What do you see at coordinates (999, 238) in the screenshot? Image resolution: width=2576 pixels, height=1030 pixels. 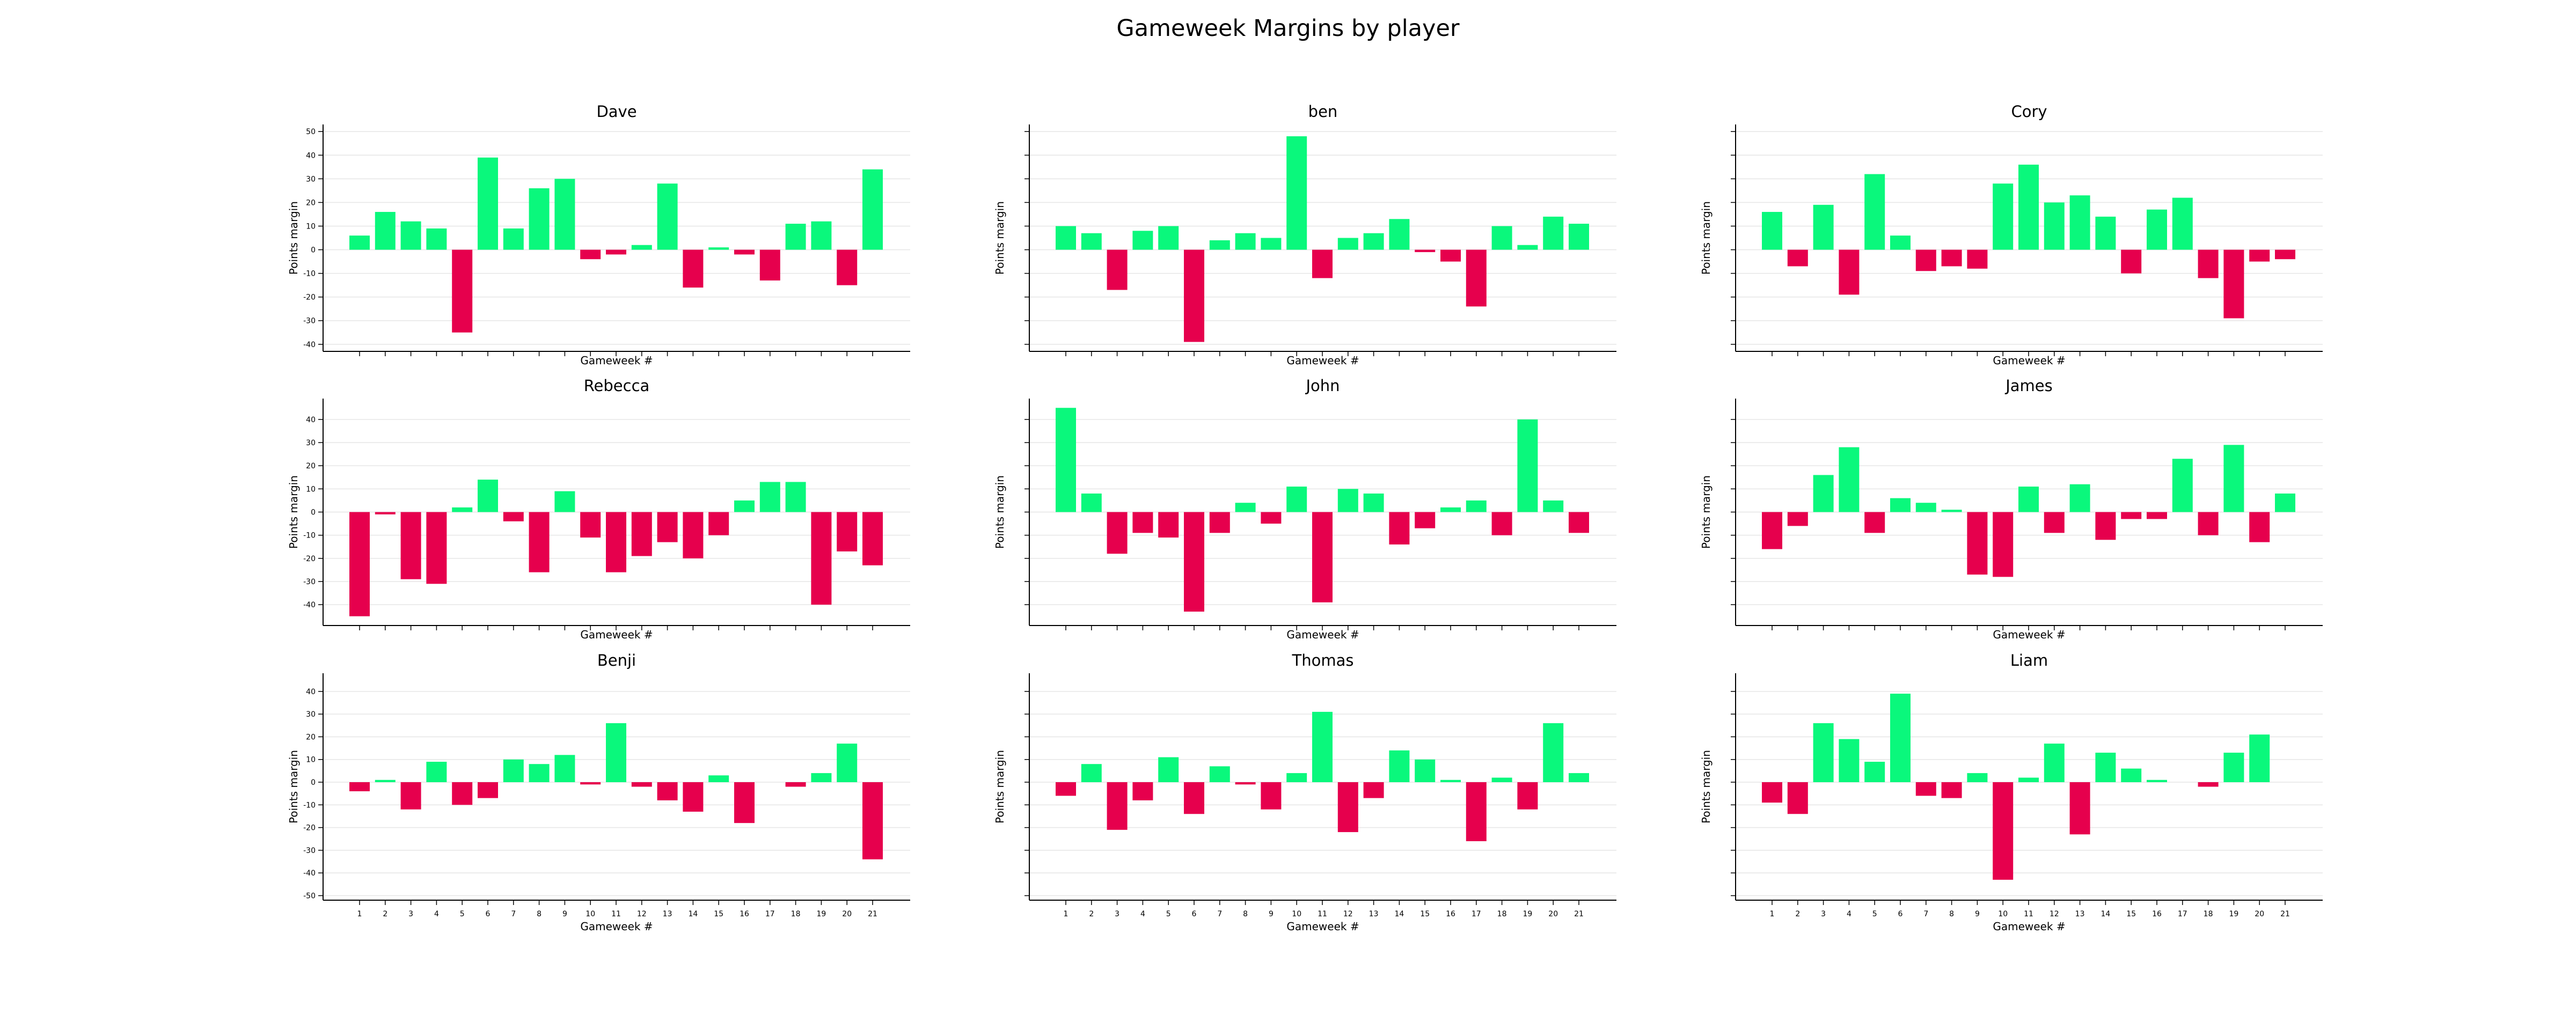 I see `y-axis-label: Points margin` at bounding box center [999, 238].